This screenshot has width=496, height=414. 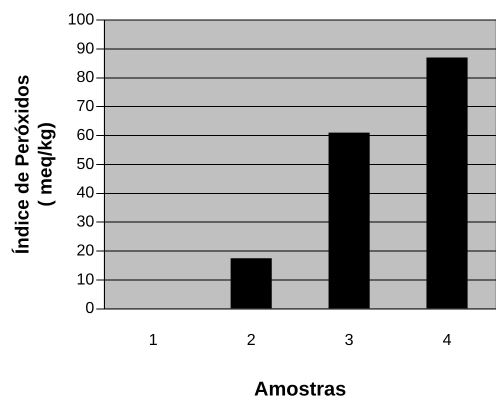 I want to click on y-tick-label: 80, so click(x=85, y=77).